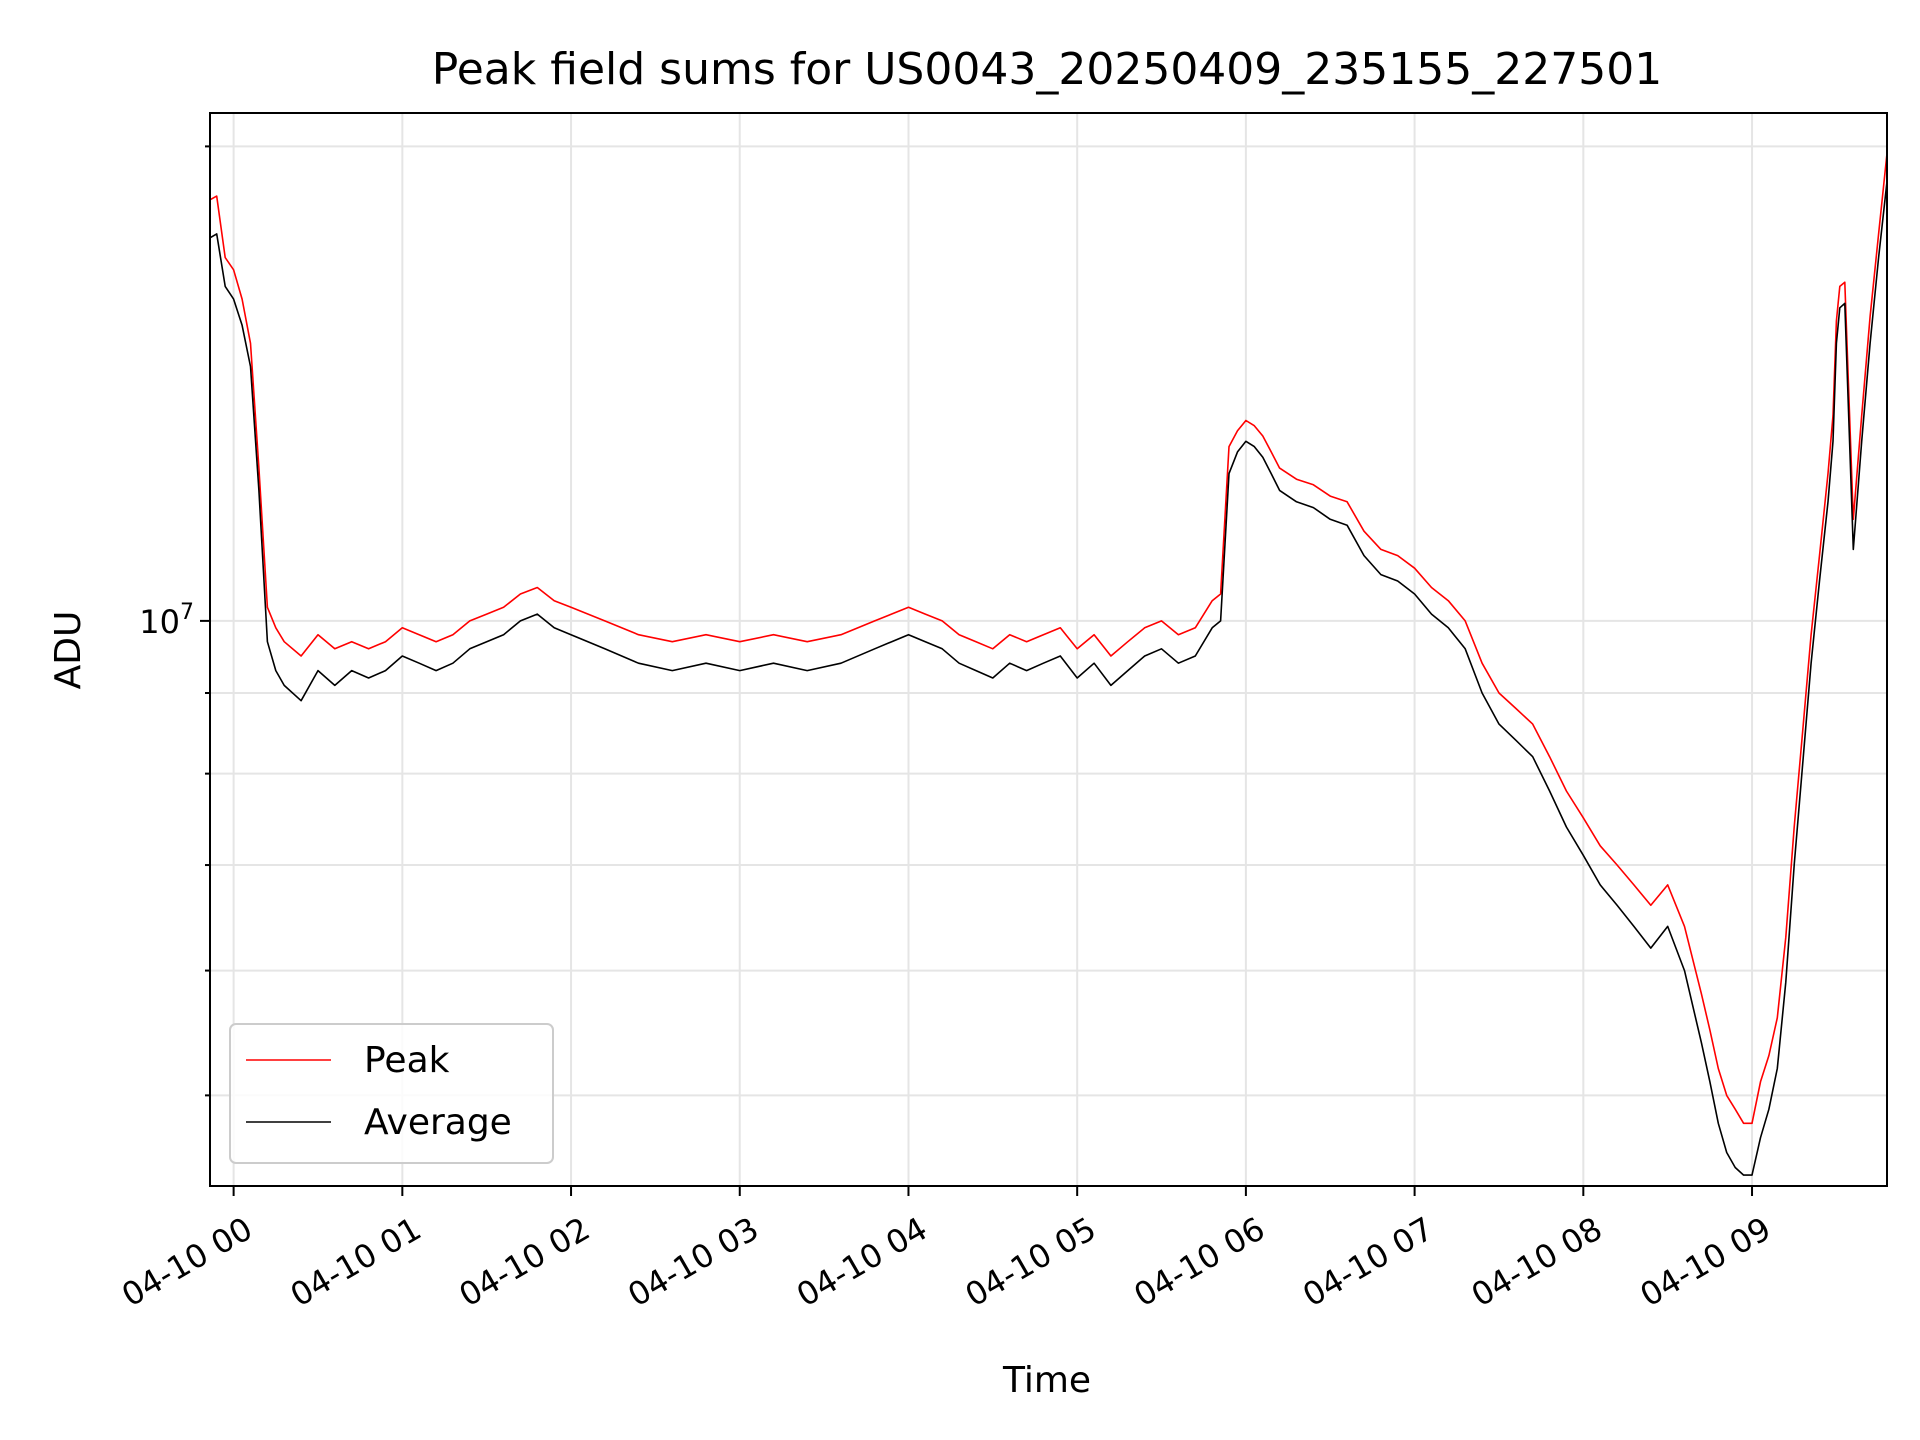 Image resolution: width=1920 pixels, height=1440 pixels. I want to click on legend: Peak Average, so click(391, 1093).